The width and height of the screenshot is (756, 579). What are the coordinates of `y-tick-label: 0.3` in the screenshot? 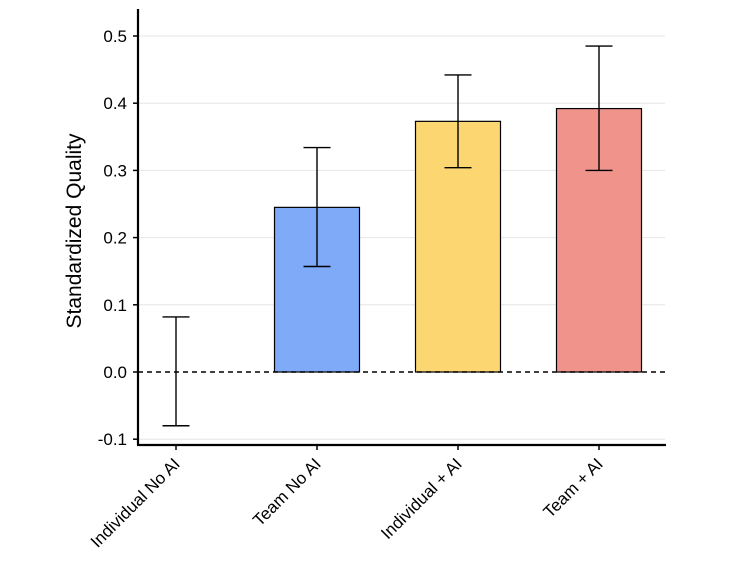 It's located at (115, 170).